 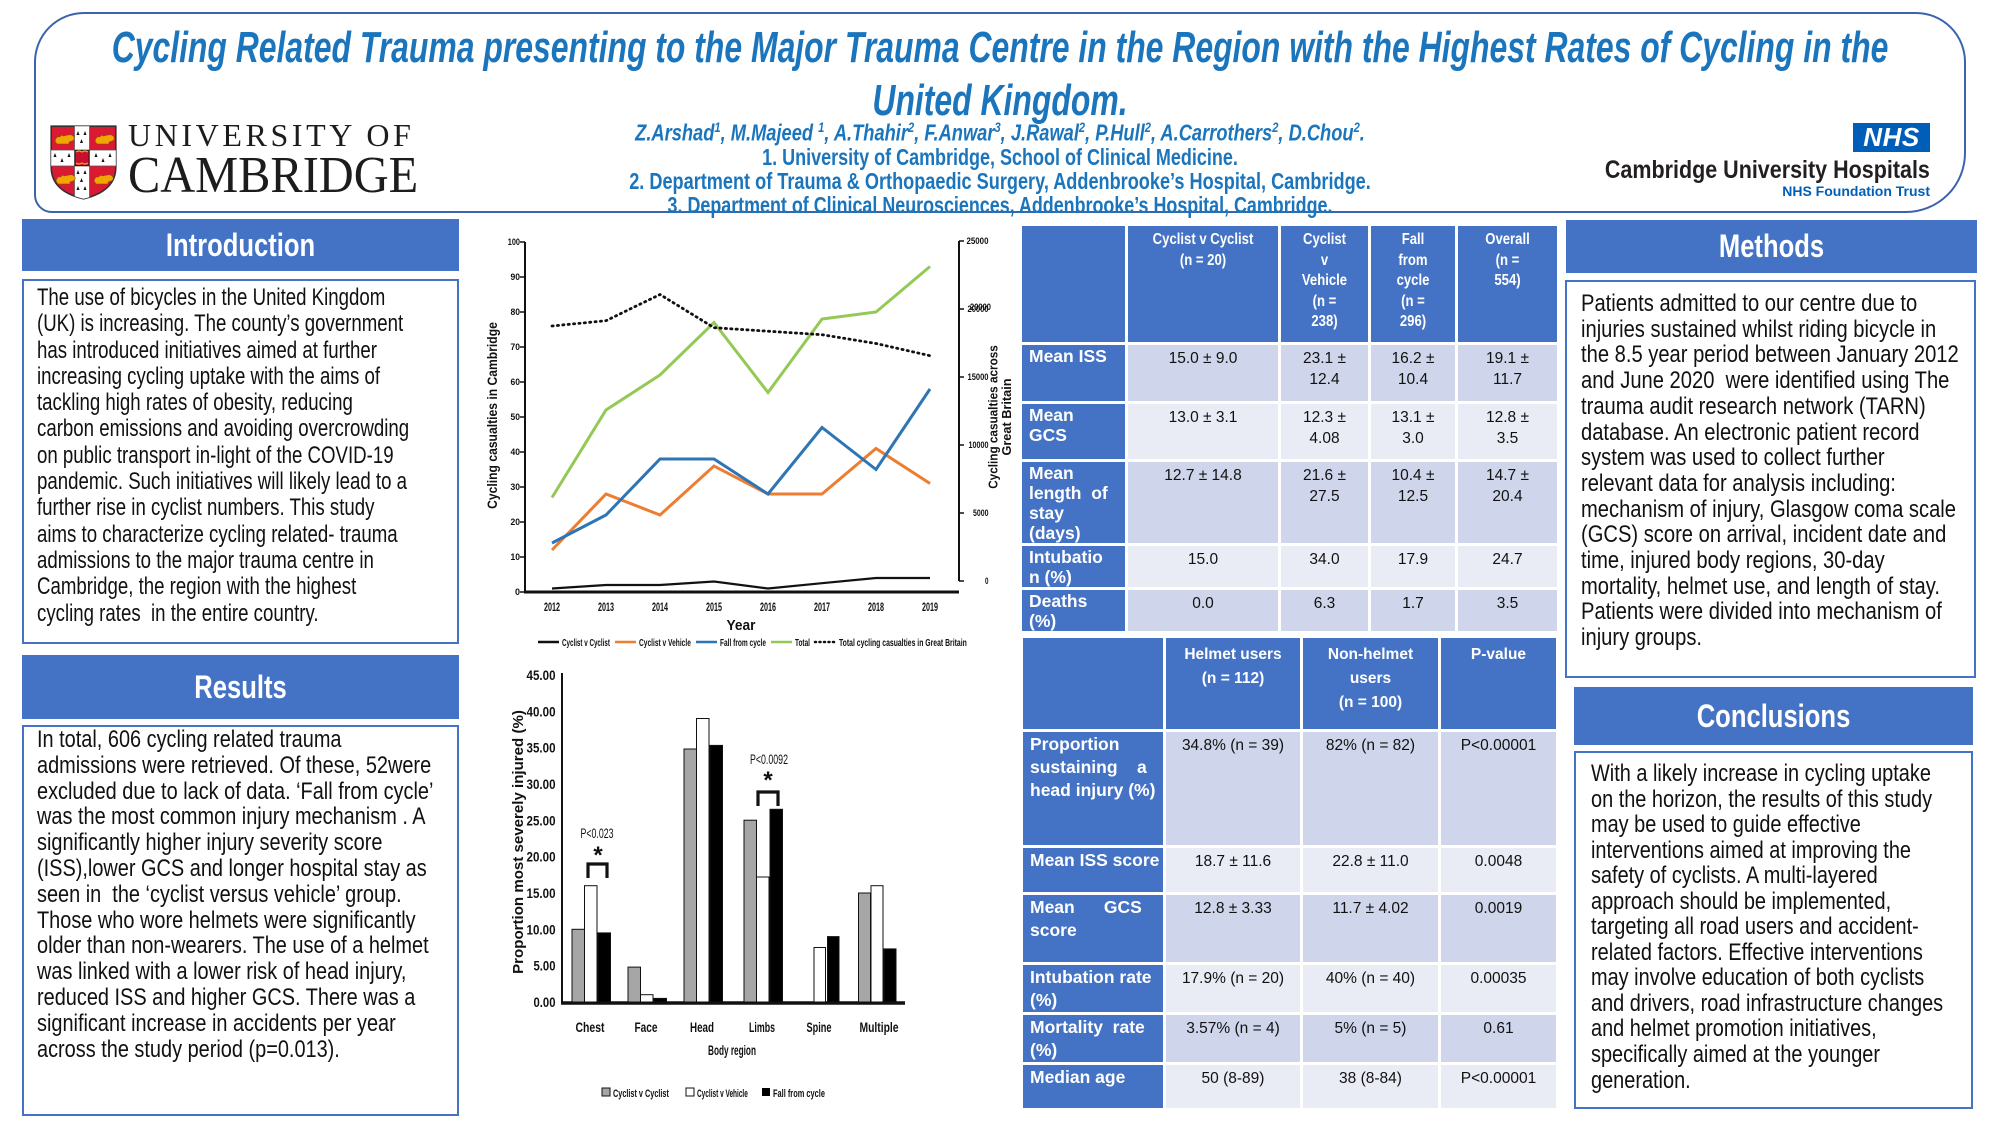 I want to click on svg-text: P<0.023, so click(x=597, y=834).